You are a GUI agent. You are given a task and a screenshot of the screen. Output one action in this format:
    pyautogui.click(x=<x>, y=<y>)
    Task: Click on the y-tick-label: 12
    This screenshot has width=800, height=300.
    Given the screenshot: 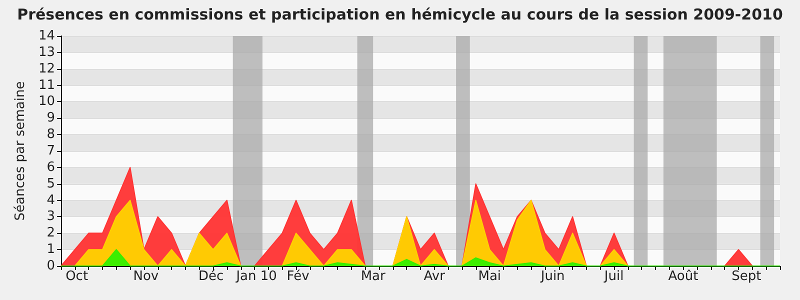 What is the action you would take?
    pyautogui.click(x=46, y=68)
    